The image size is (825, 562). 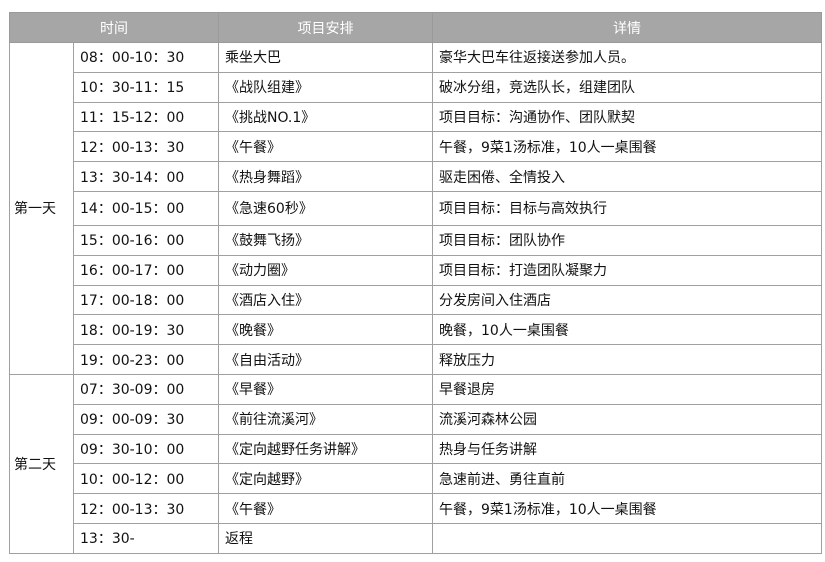 What do you see at coordinates (627, 389) in the screenshot?
I see `detail-cell: 早餐退房` at bounding box center [627, 389].